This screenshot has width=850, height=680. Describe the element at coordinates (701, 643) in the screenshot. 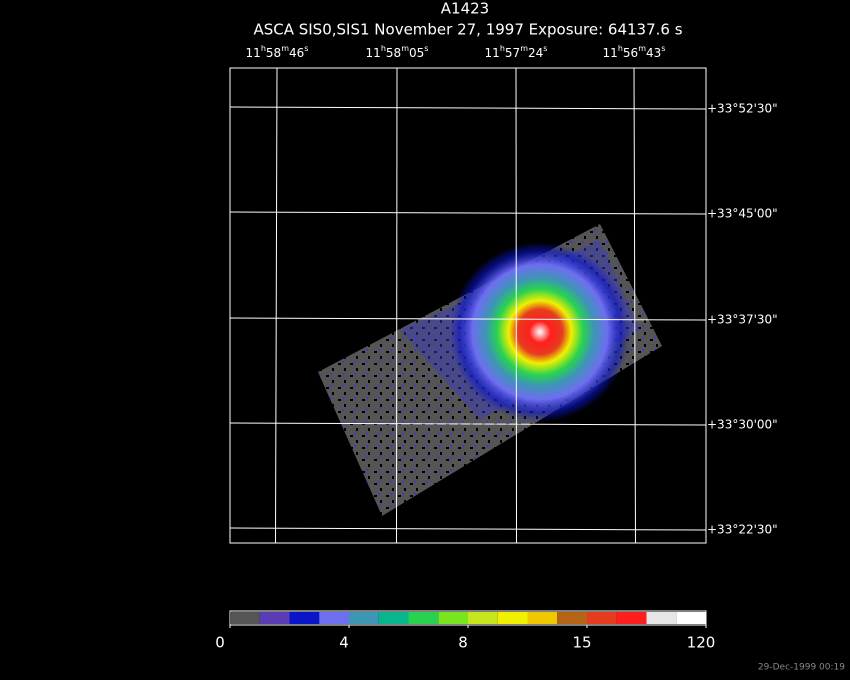

I see `colorbar-label: 120` at that location.